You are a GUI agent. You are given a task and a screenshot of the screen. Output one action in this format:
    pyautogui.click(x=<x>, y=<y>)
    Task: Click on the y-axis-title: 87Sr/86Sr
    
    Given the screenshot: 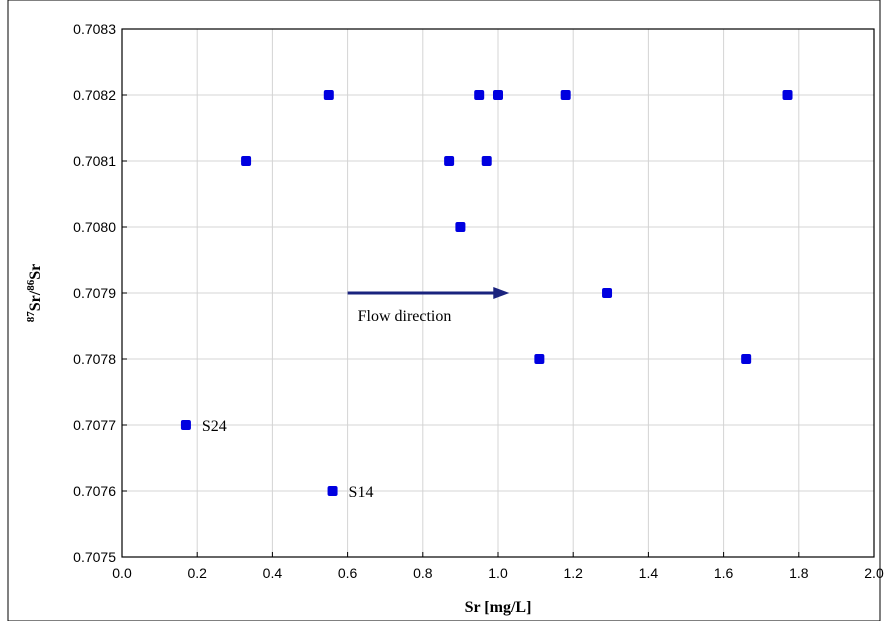 What is the action you would take?
    pyautogui.click(x=34, y=293)
    